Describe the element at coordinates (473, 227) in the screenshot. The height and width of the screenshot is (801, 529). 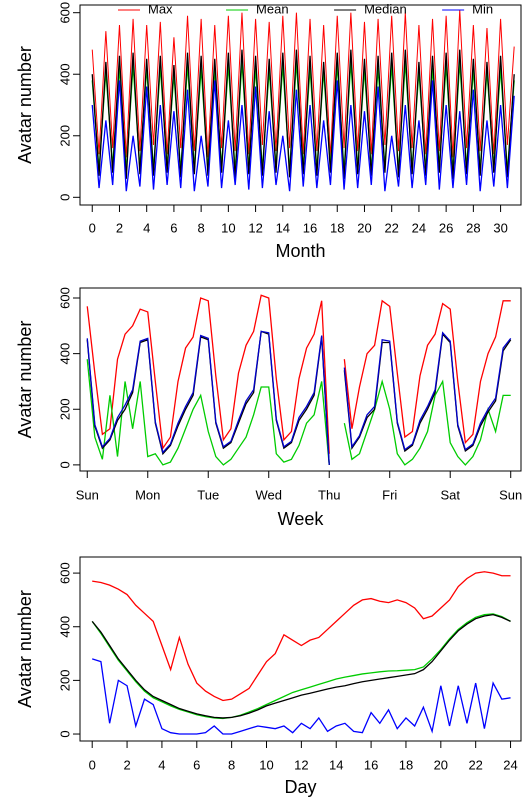
I see `x-tick-label: 28` at that location.